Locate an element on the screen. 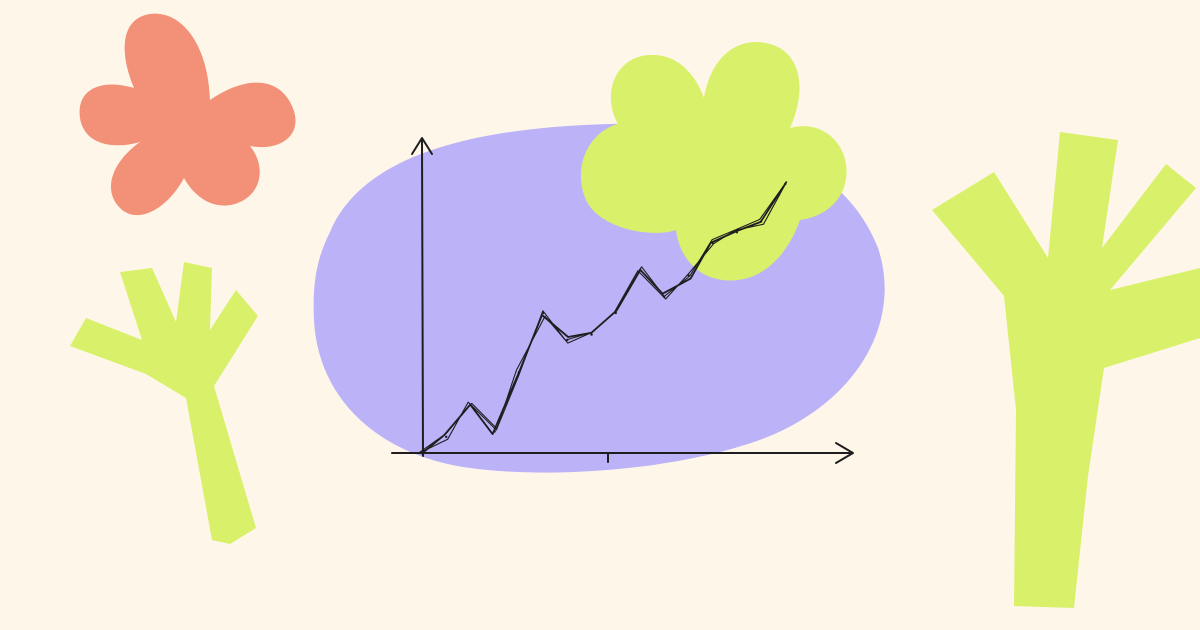 The width and height of the screenshot is (1200, 630). y-axis is located at coordinates (422, 298).